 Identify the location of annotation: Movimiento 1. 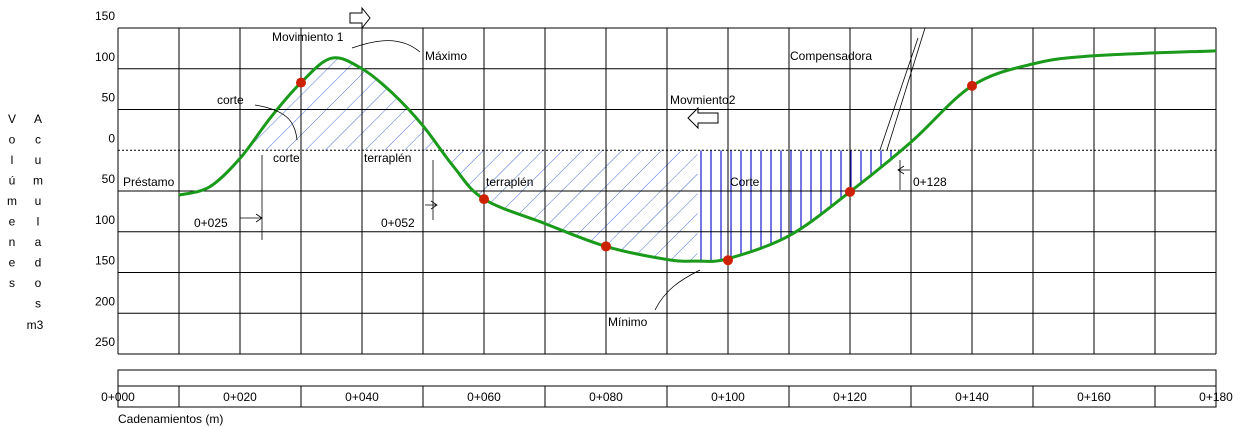
(308, 37).